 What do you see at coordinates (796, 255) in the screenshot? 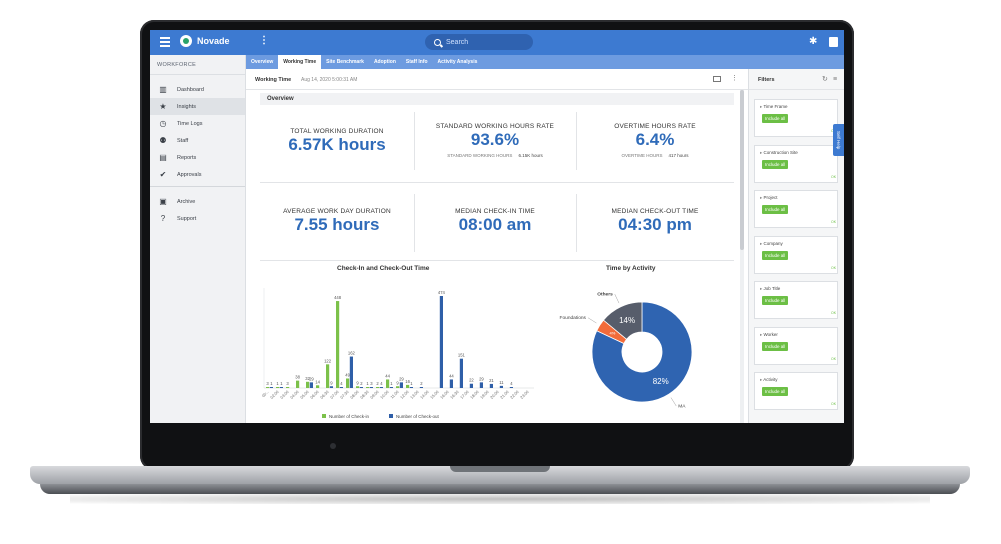
I see `filter-company: Company Include all OK` at bounding box center [796, 255].